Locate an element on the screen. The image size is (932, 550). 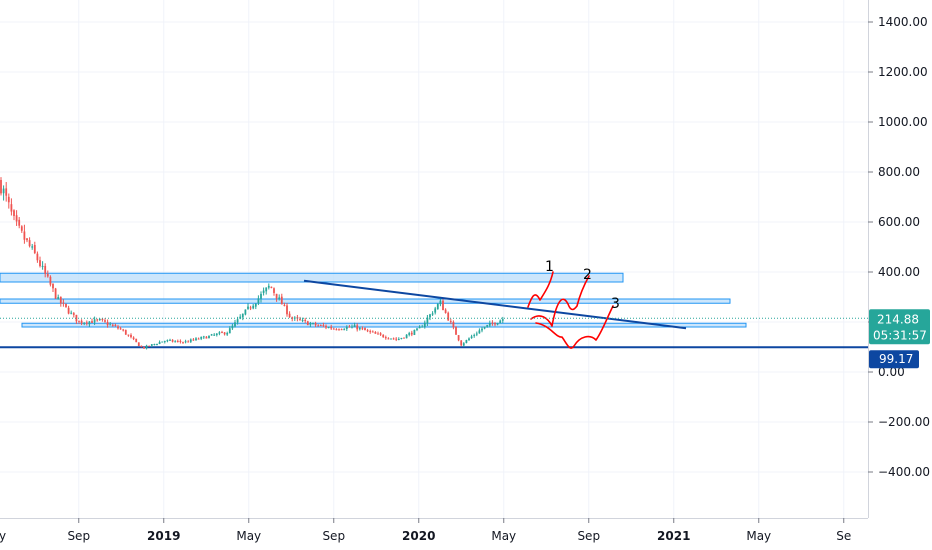
current-price-badge: 214.88 05:31:57 is located at coordinates (899, 327).